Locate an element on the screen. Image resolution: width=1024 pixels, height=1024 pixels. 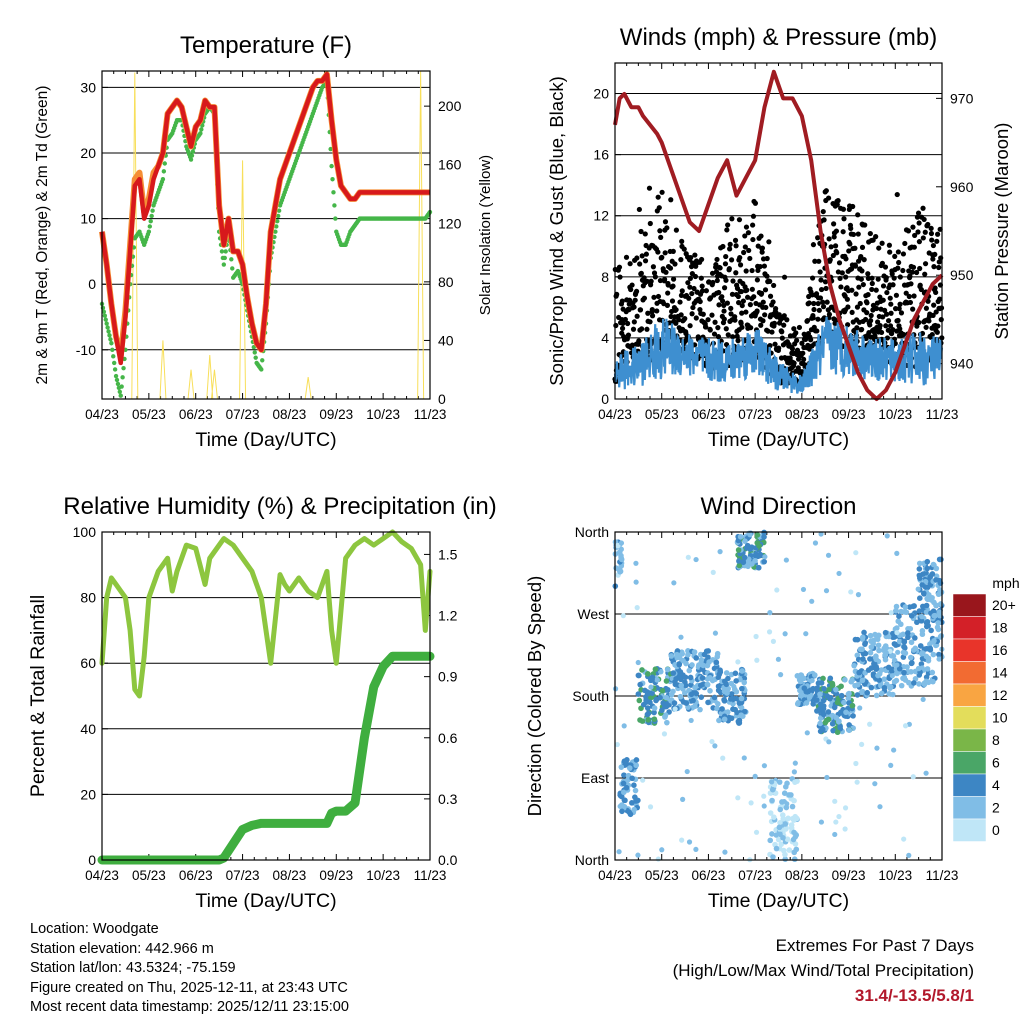
extremes-title: Extremes For Past 7 Days is located at coordinates (874, 945).